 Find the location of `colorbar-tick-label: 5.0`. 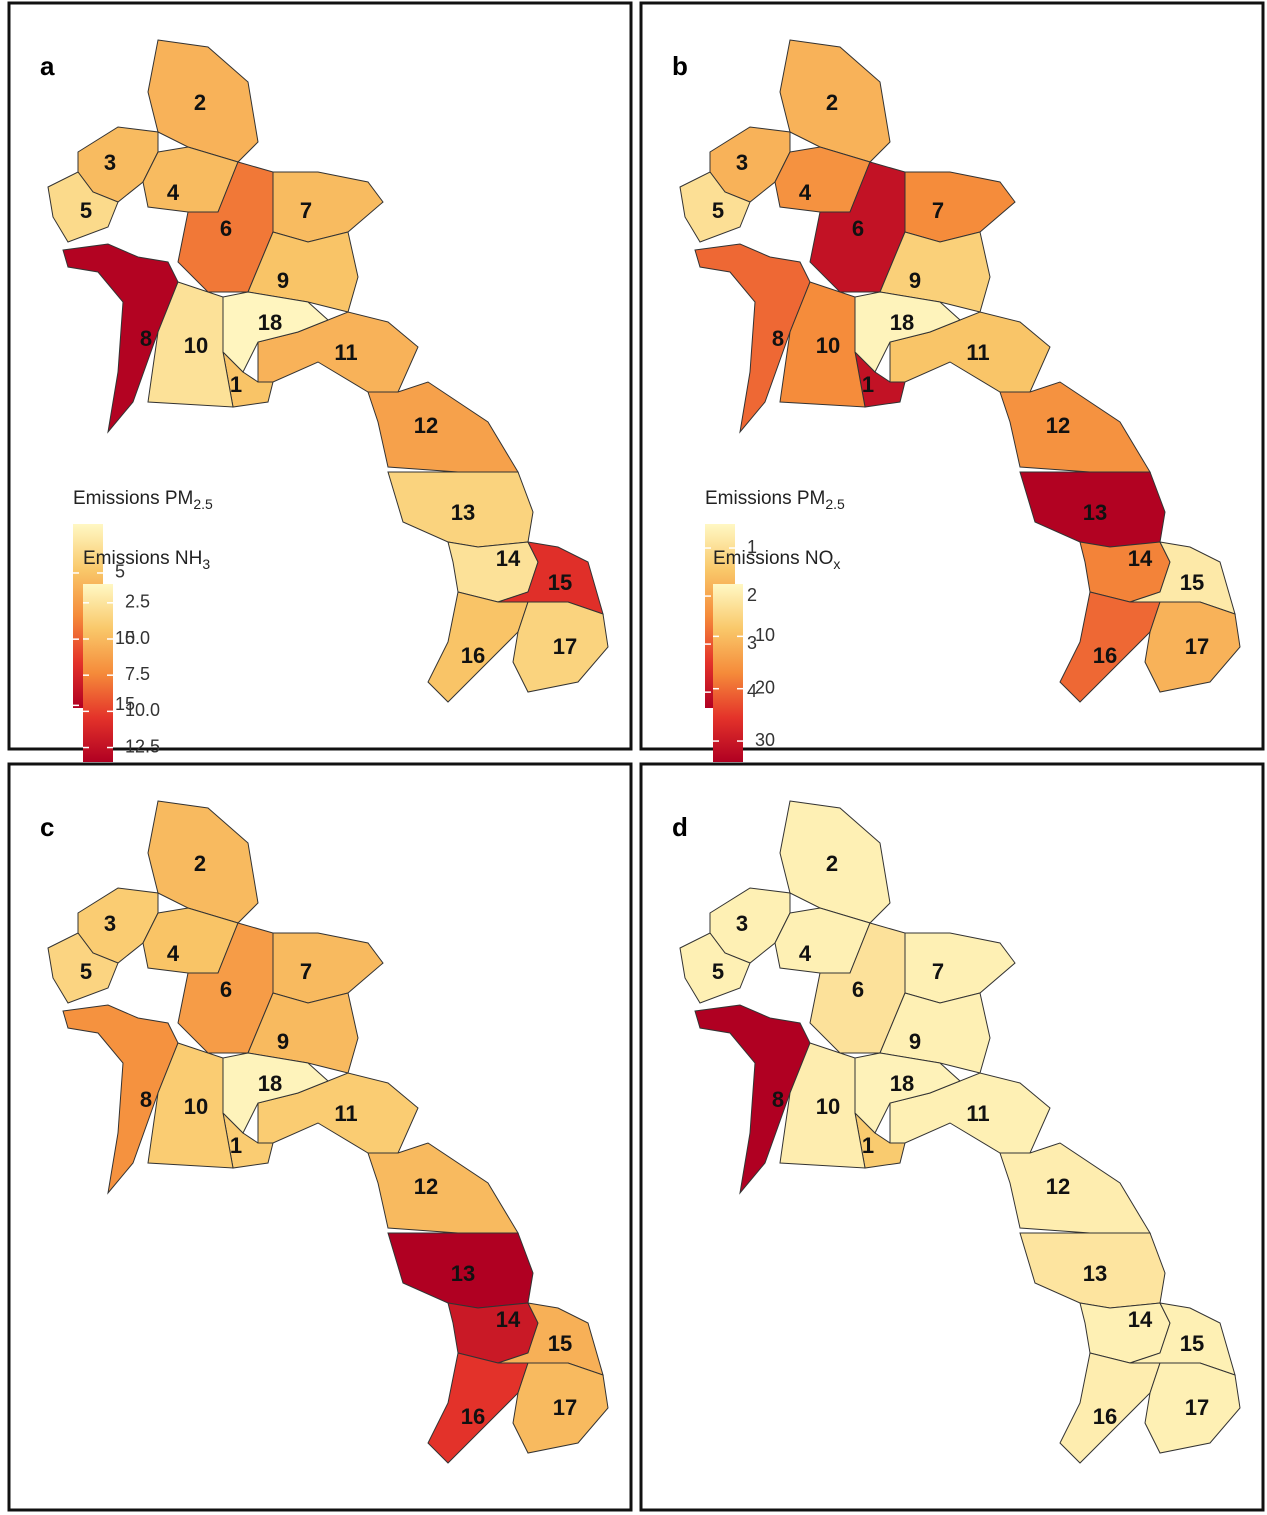

colorbar-tick-label: 5.0 is located at coordinates (137, 638).